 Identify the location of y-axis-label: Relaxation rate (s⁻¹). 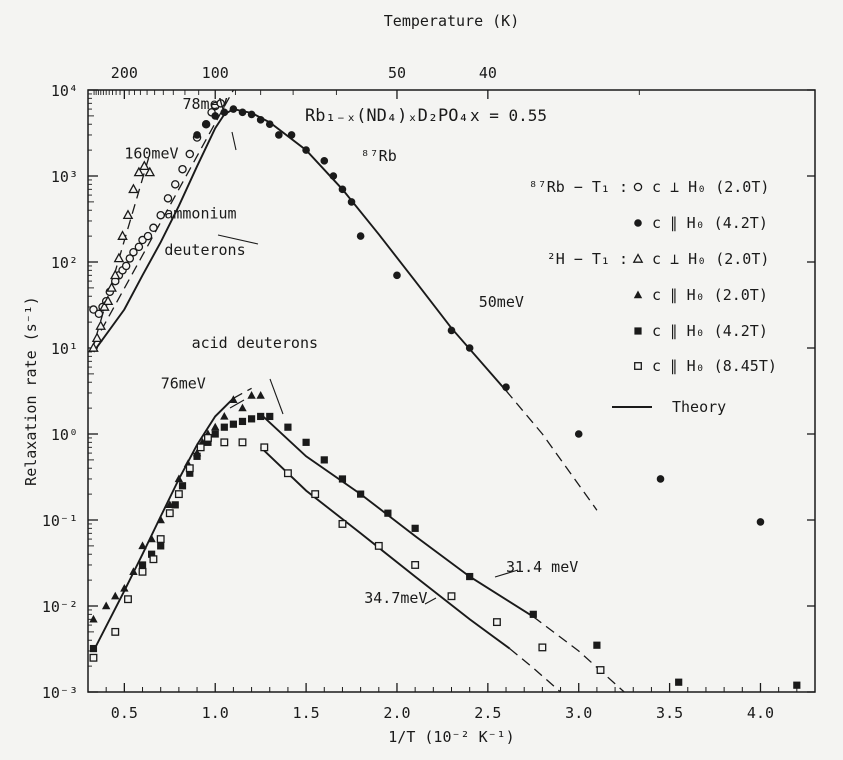
(31, 391).